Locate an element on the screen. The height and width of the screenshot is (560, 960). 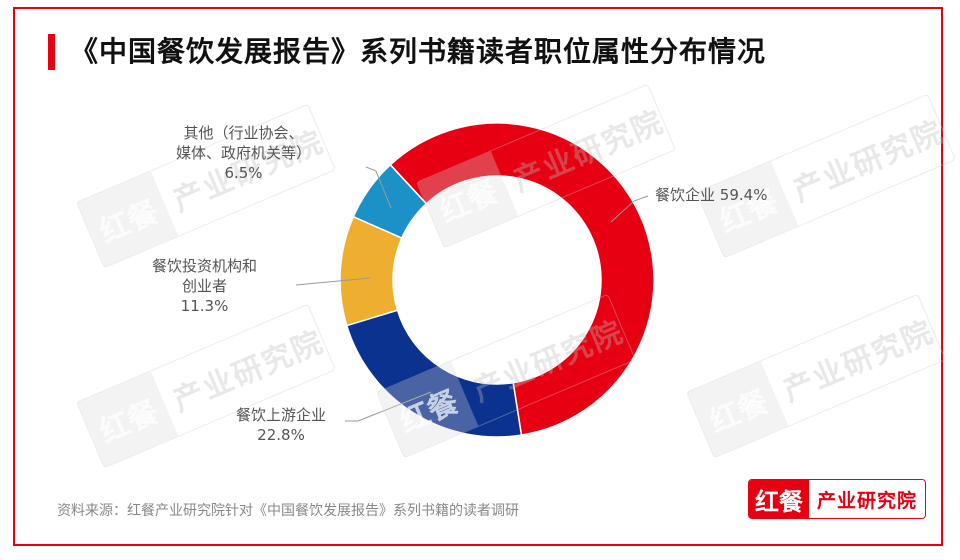
label-investors-line2: 创业者 is located at coordinates (205, 286).